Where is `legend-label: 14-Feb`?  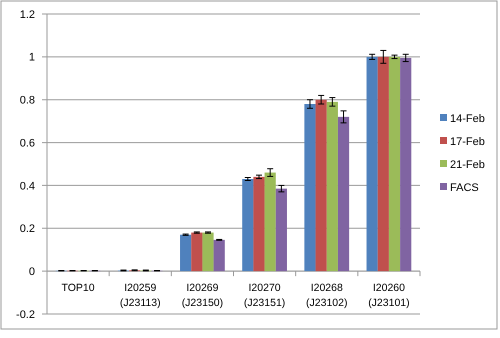 legend-label: 14-Feb is located at coordinates (467, 118).